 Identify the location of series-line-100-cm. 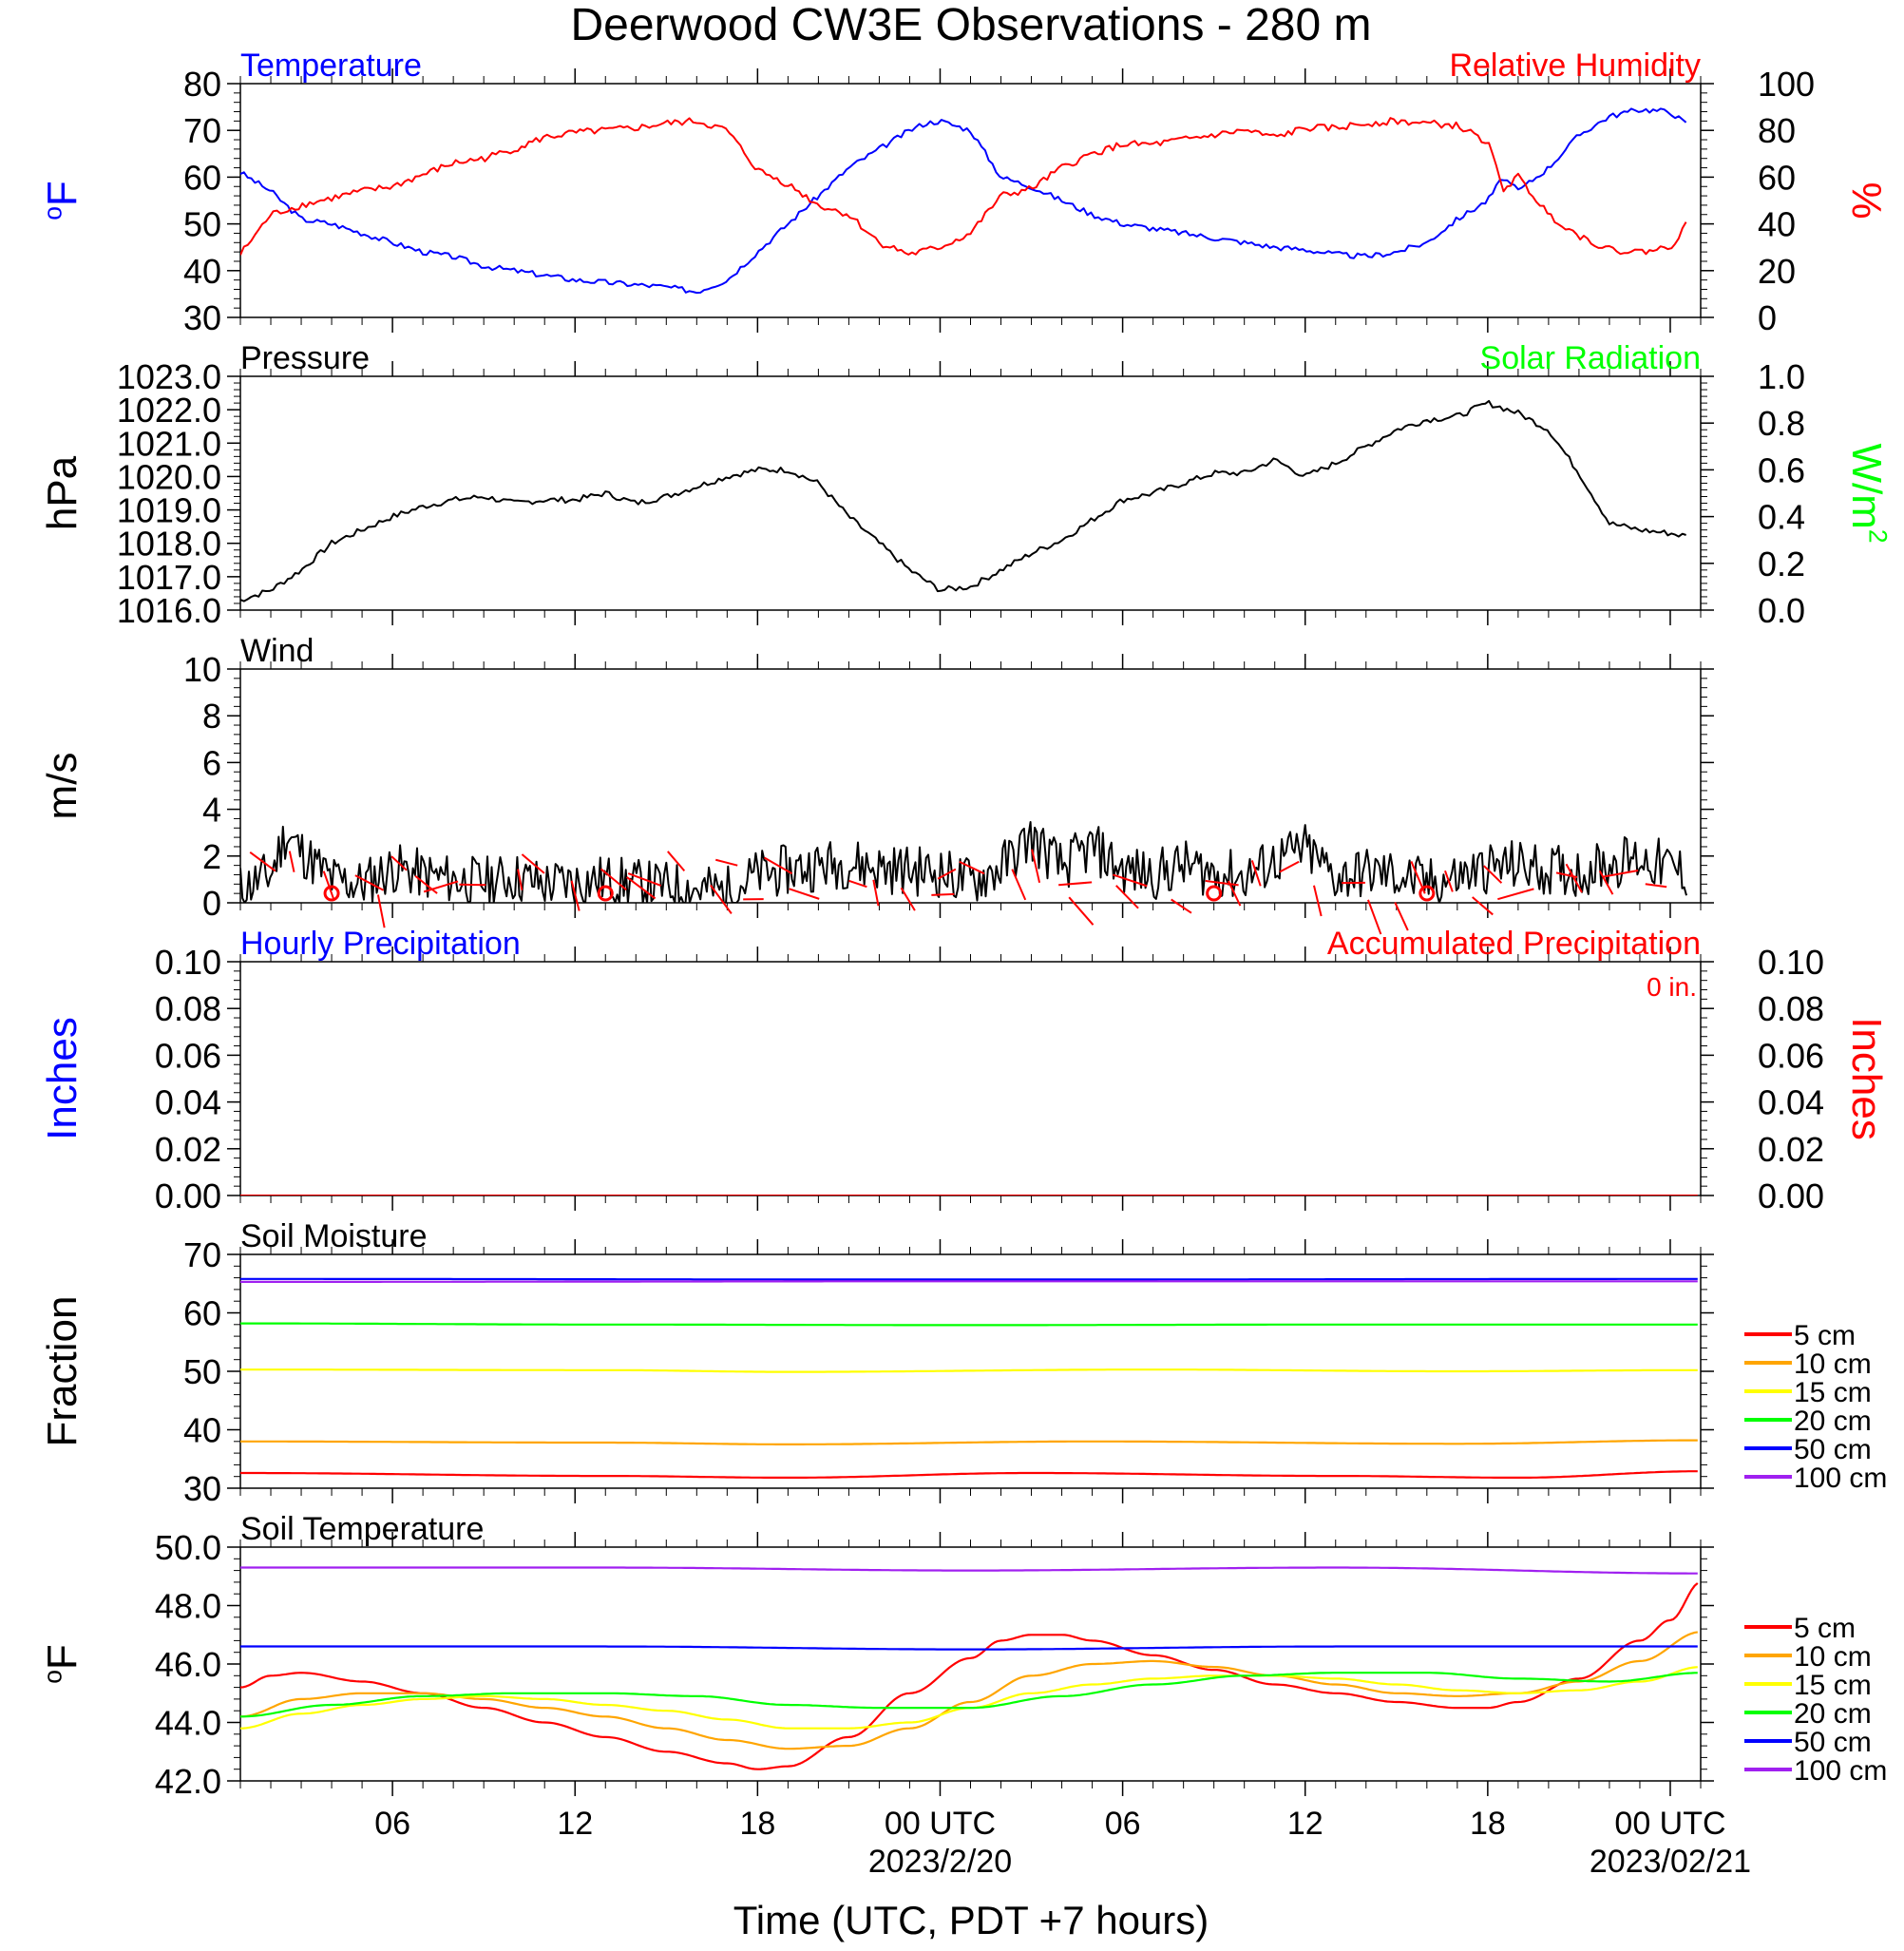
(969, 1281).